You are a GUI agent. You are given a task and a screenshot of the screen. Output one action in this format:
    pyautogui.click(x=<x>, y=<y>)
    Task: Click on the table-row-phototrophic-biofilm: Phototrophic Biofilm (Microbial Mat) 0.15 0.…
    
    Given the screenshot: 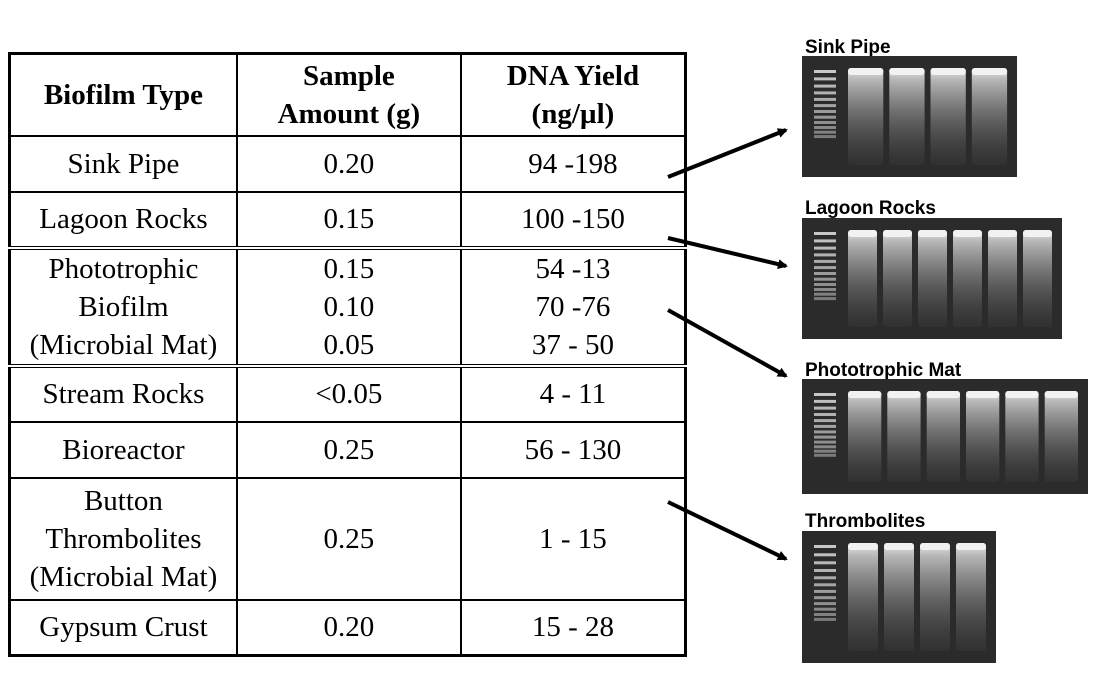 What is the action you would take?
    pyautogui.click(x=347, y=306)
    